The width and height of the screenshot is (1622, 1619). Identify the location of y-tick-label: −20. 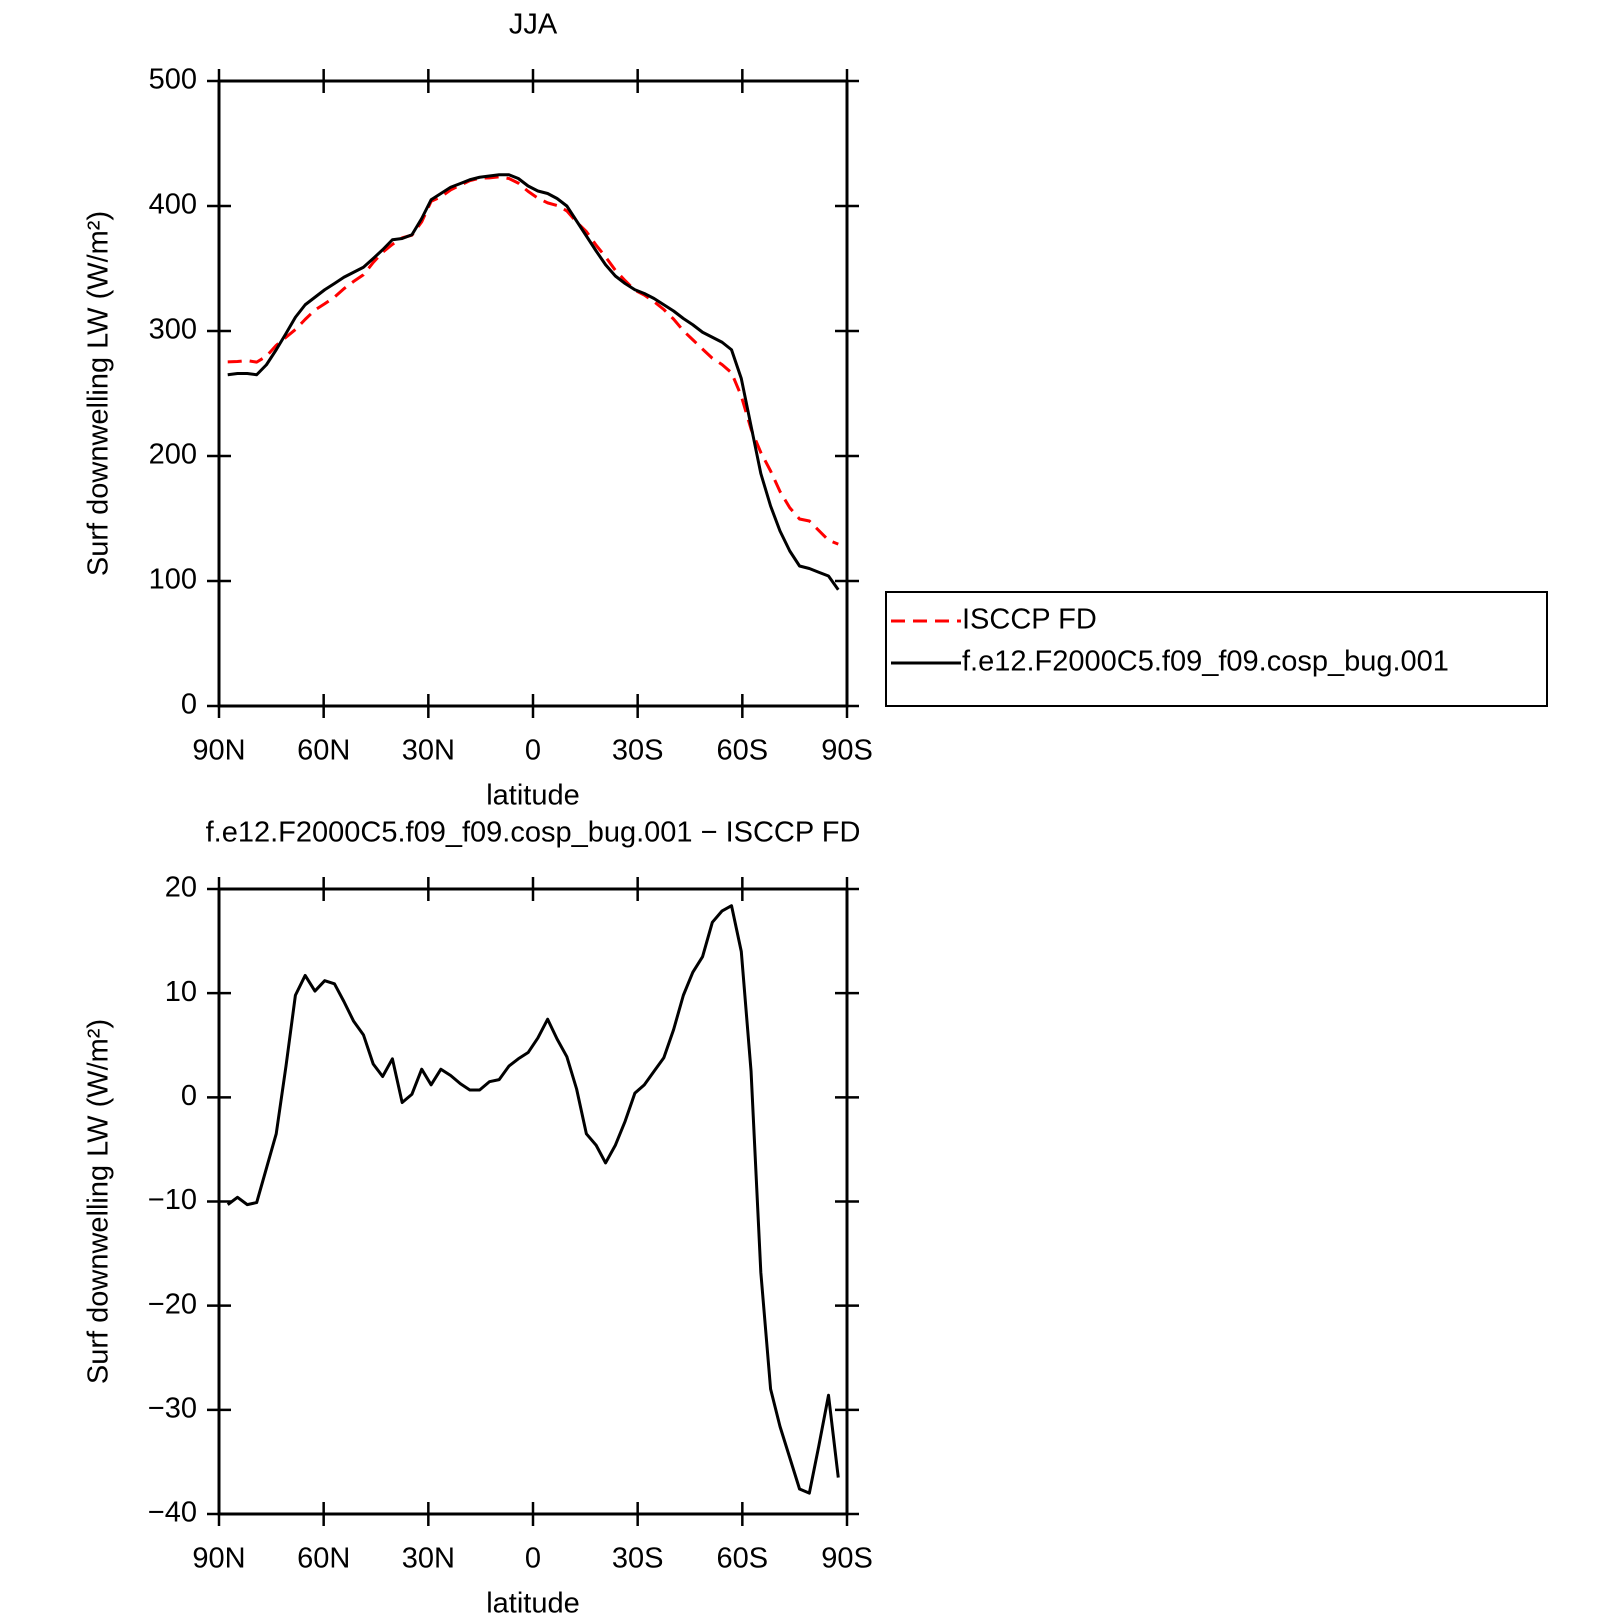
(172, 1304).